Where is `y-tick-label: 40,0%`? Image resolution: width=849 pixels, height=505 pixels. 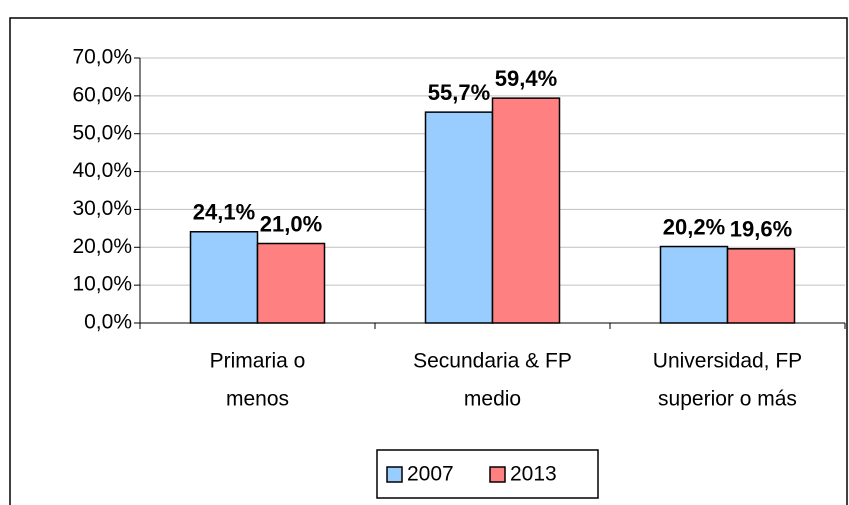 y-tick-label: 40,0% is located at coordinates (102, 170).